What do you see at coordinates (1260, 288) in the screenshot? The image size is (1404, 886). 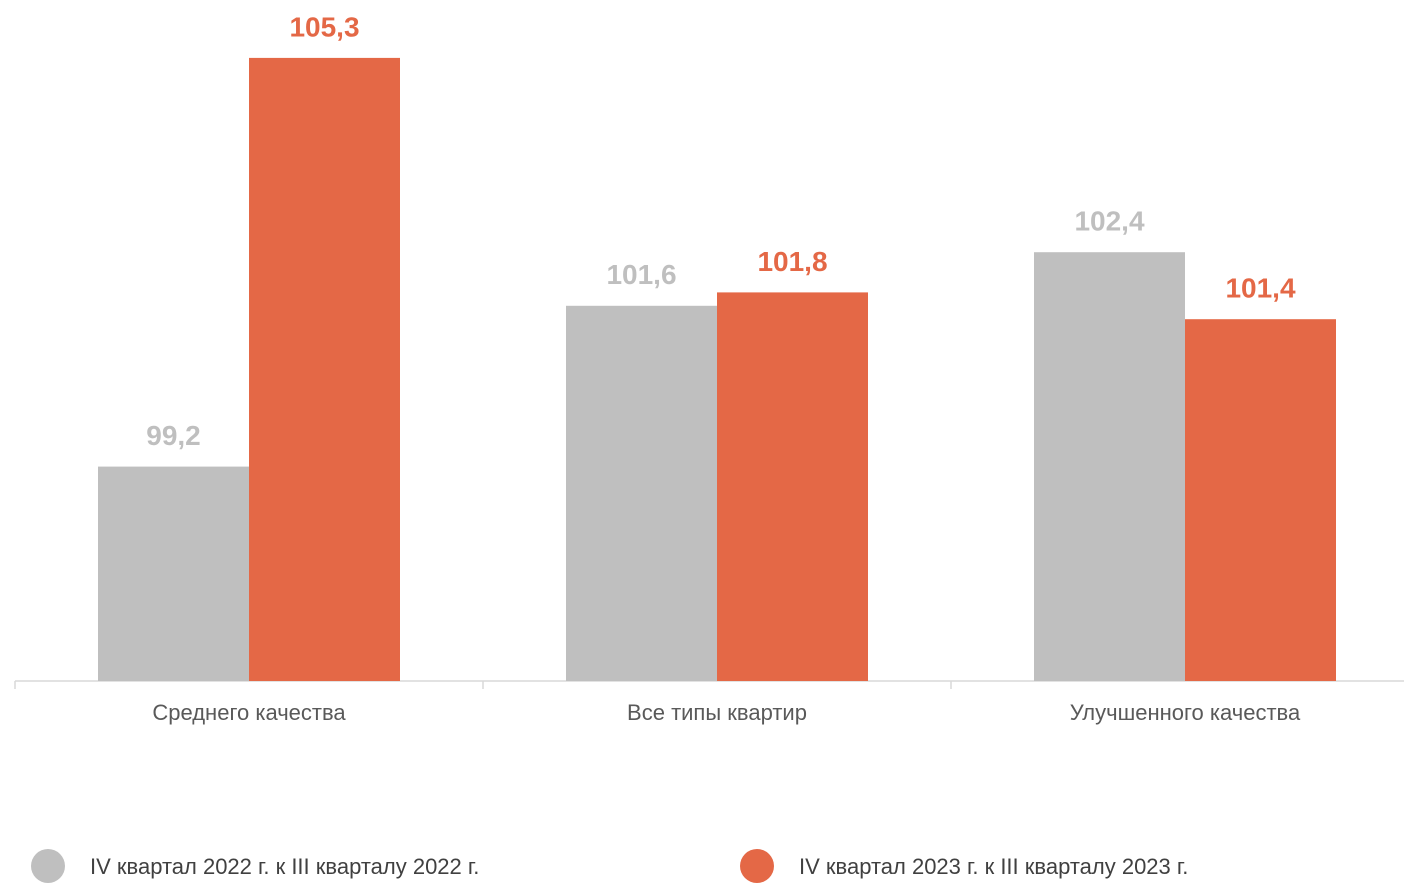 I see `value-label: 101,4` at bounding box center [1260, 288].